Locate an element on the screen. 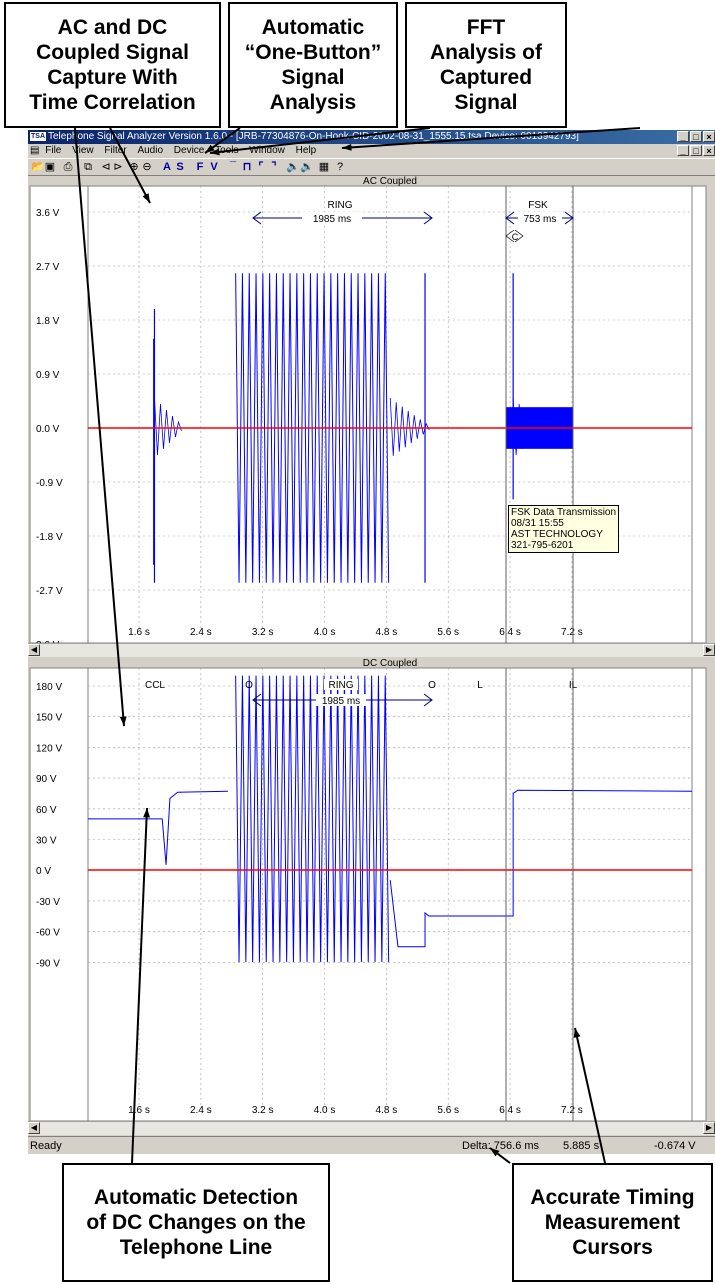  ac-trace-ringing is located at coordinates (168, 426).